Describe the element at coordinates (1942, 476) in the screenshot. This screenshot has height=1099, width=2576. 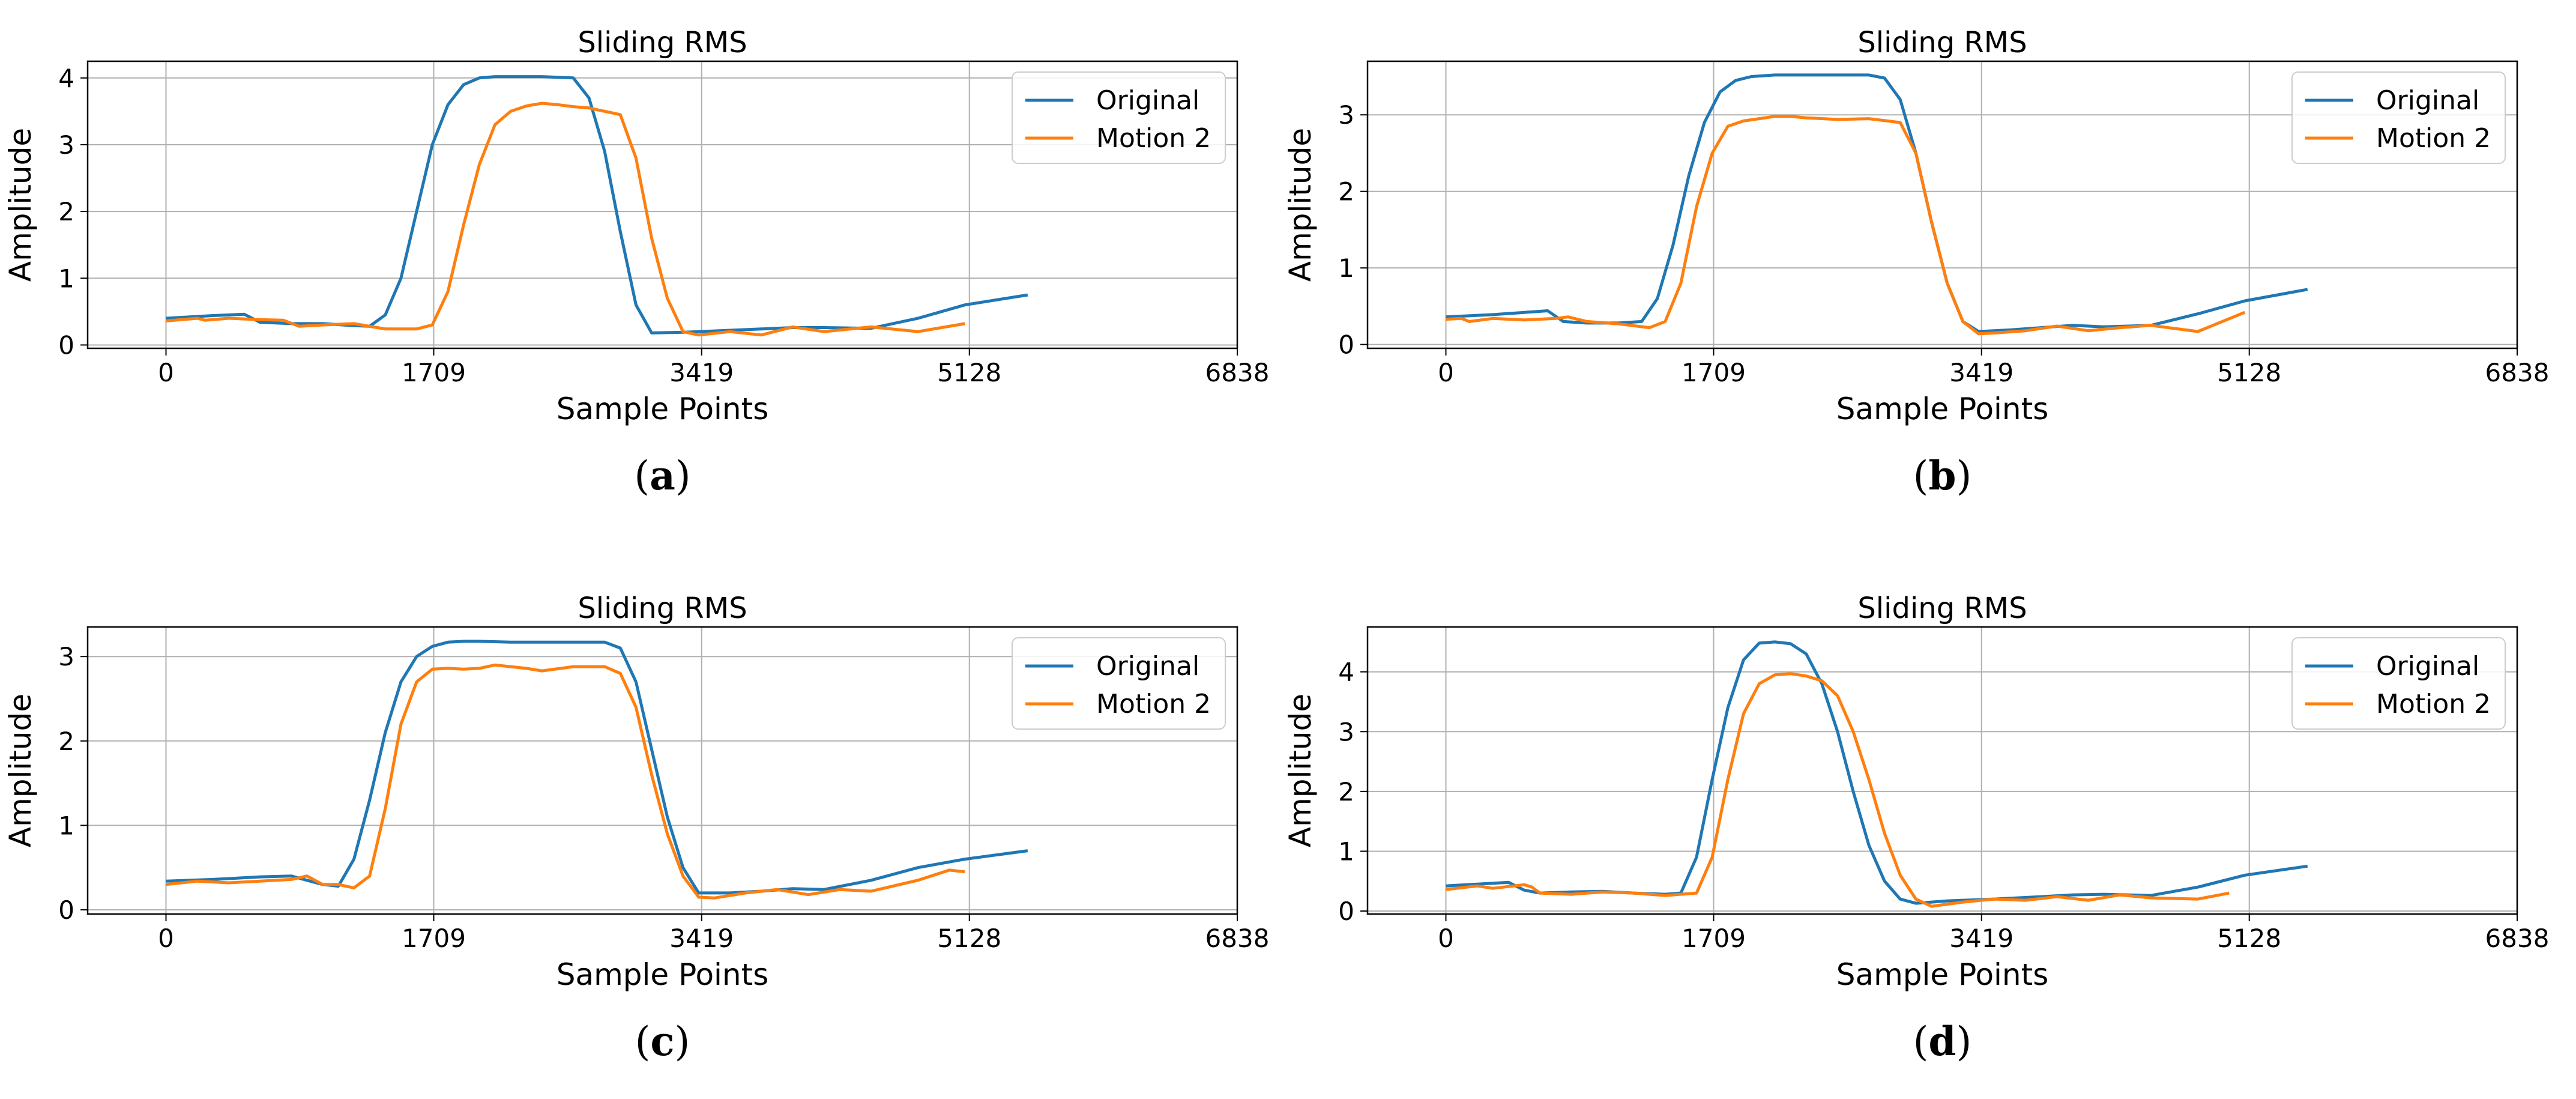
I see `subplot-caption: (b)` at that location.